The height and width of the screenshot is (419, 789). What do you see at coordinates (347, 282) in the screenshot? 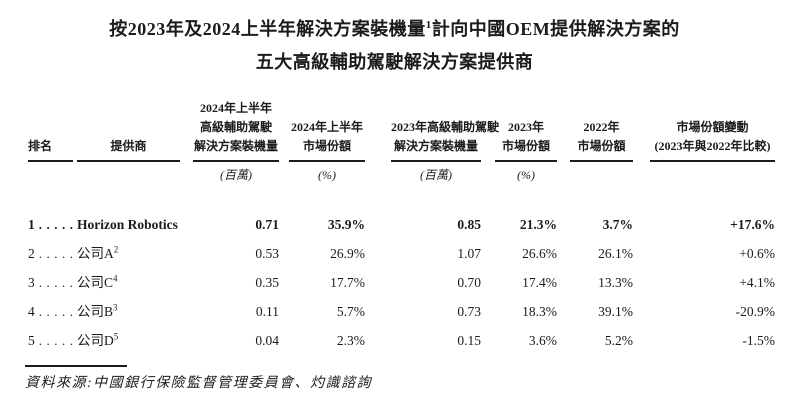
I see `value-cell: 17.7%` at bounding box center [347, 282].